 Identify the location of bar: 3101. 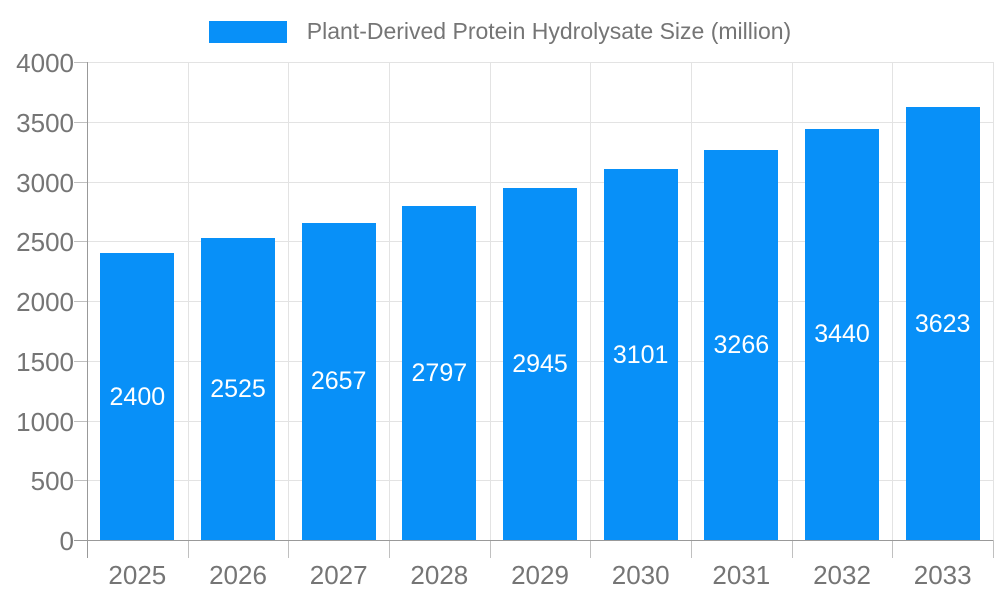
(640, 354).